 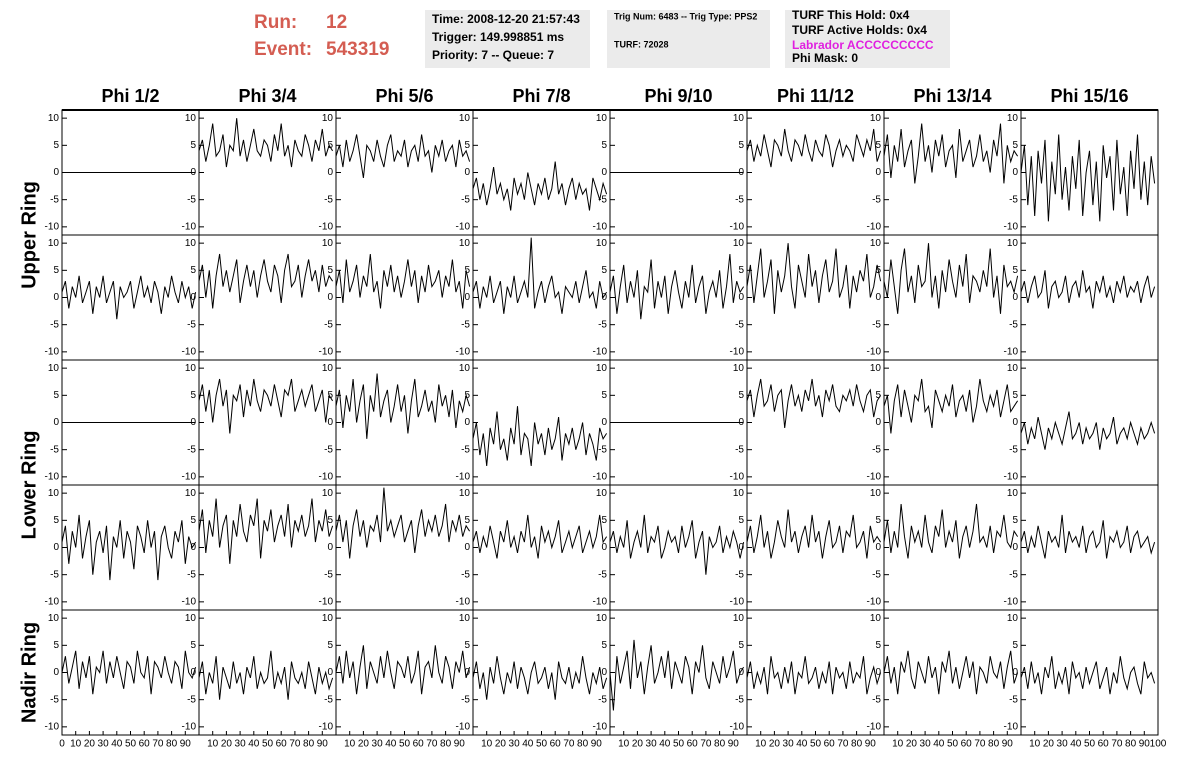 I want to click on turf-active-text: TURF Active Holds: 0x4, so click(x=859, y=30).